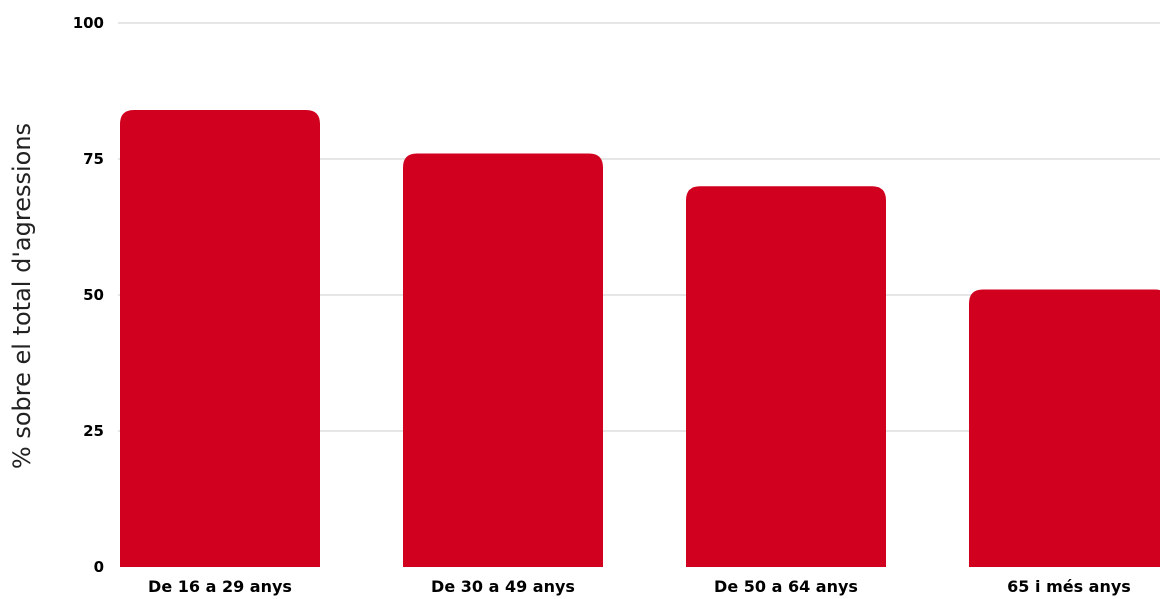 The image size is (1160, 599). Describe the element at coordinates (503, 586) in the screenshot. I see `x-category-label: De 30 a 49 anys` at that location.